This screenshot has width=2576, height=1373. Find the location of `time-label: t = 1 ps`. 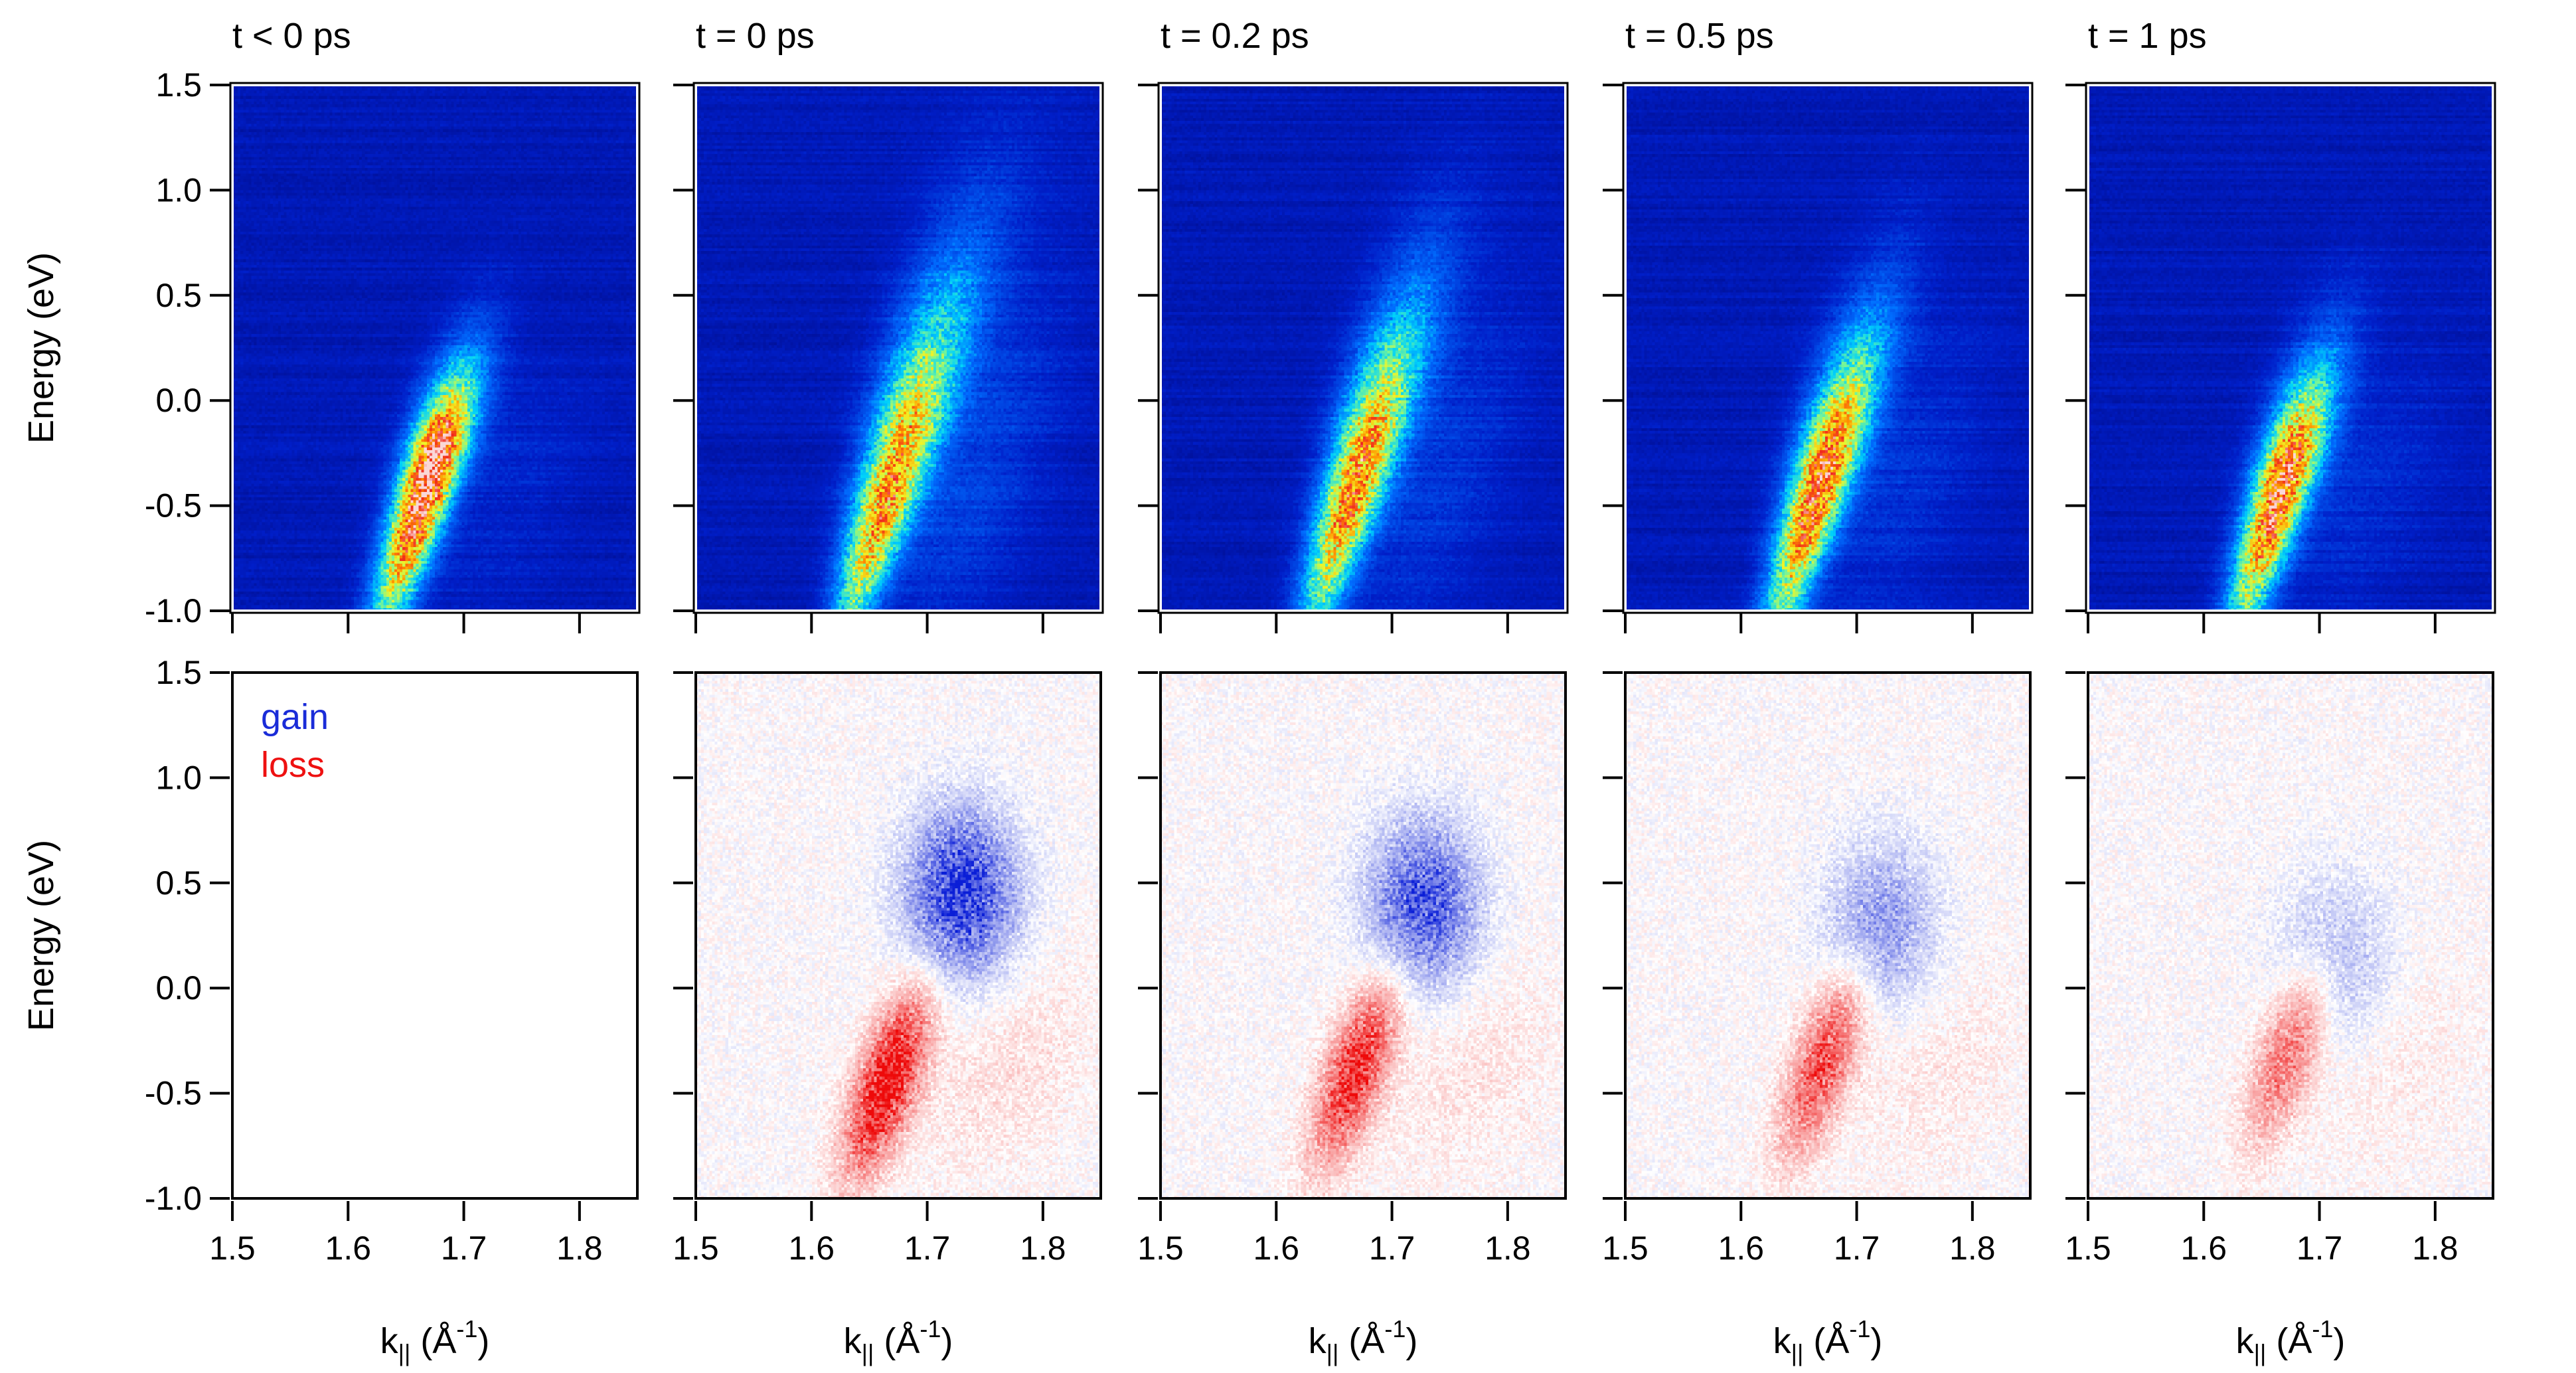

time-label: t = 1 ps is located at coordinates (2147, 36).